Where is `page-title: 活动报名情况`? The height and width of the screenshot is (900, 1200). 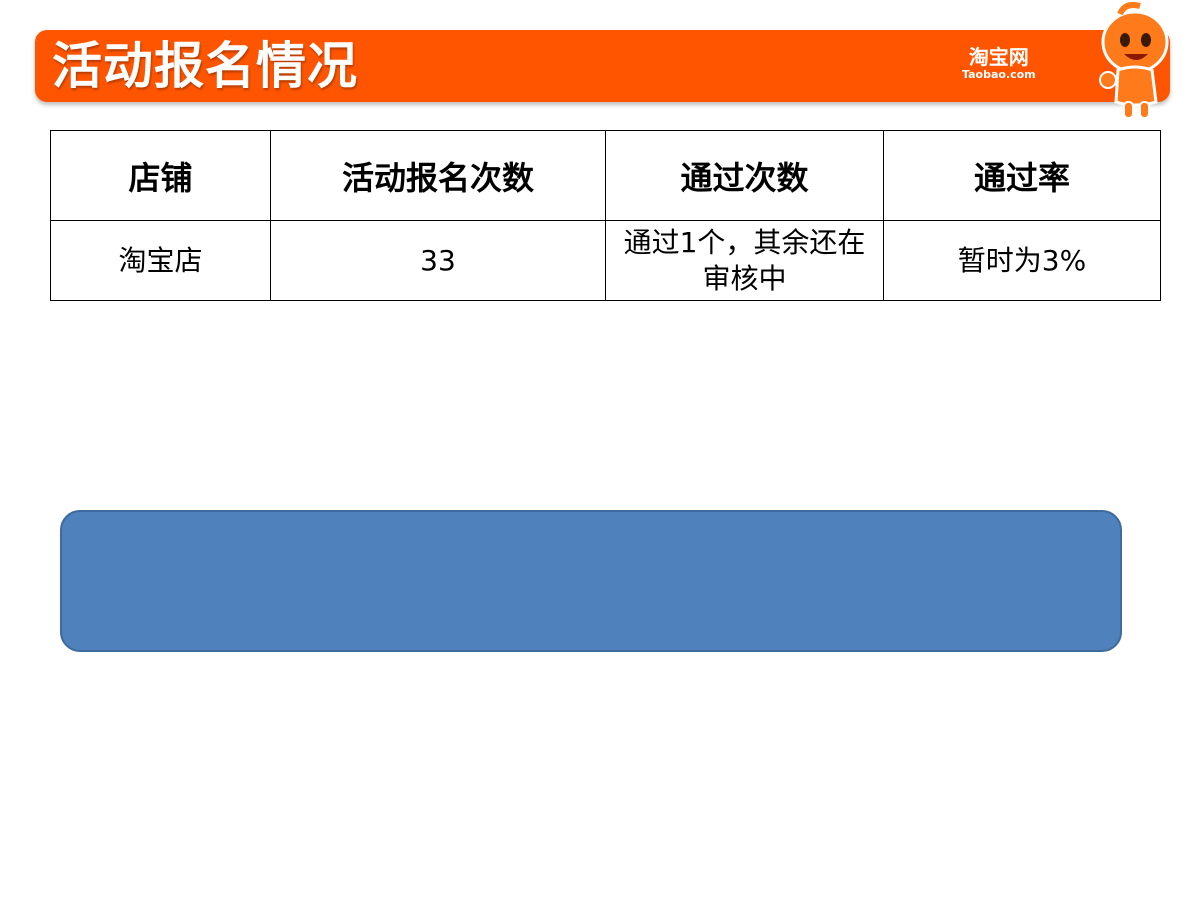
page-title: 活动报名情况 is located at coordinates (205, 66).